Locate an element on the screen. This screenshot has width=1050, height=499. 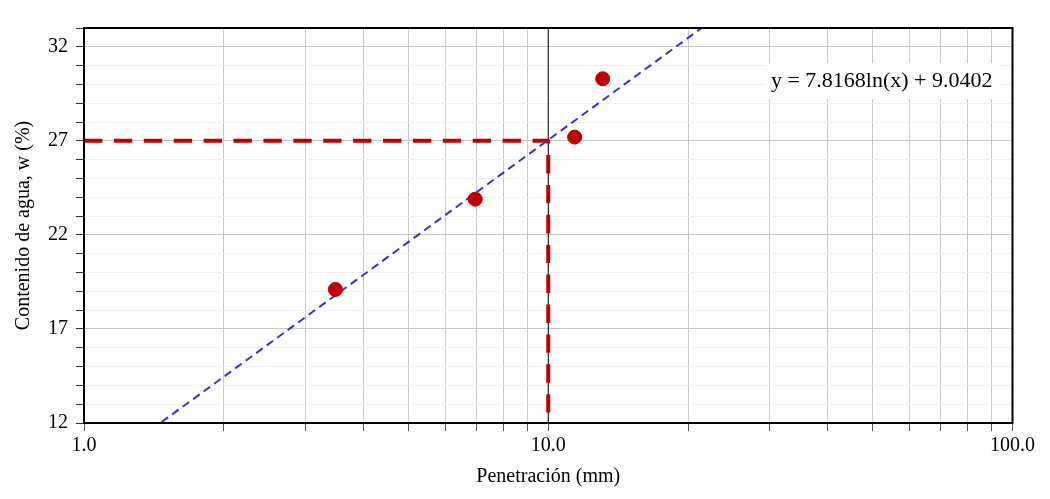
annotation: y = 7.8168ln(x) + 9.0402 is located at coordinates (881, 79).